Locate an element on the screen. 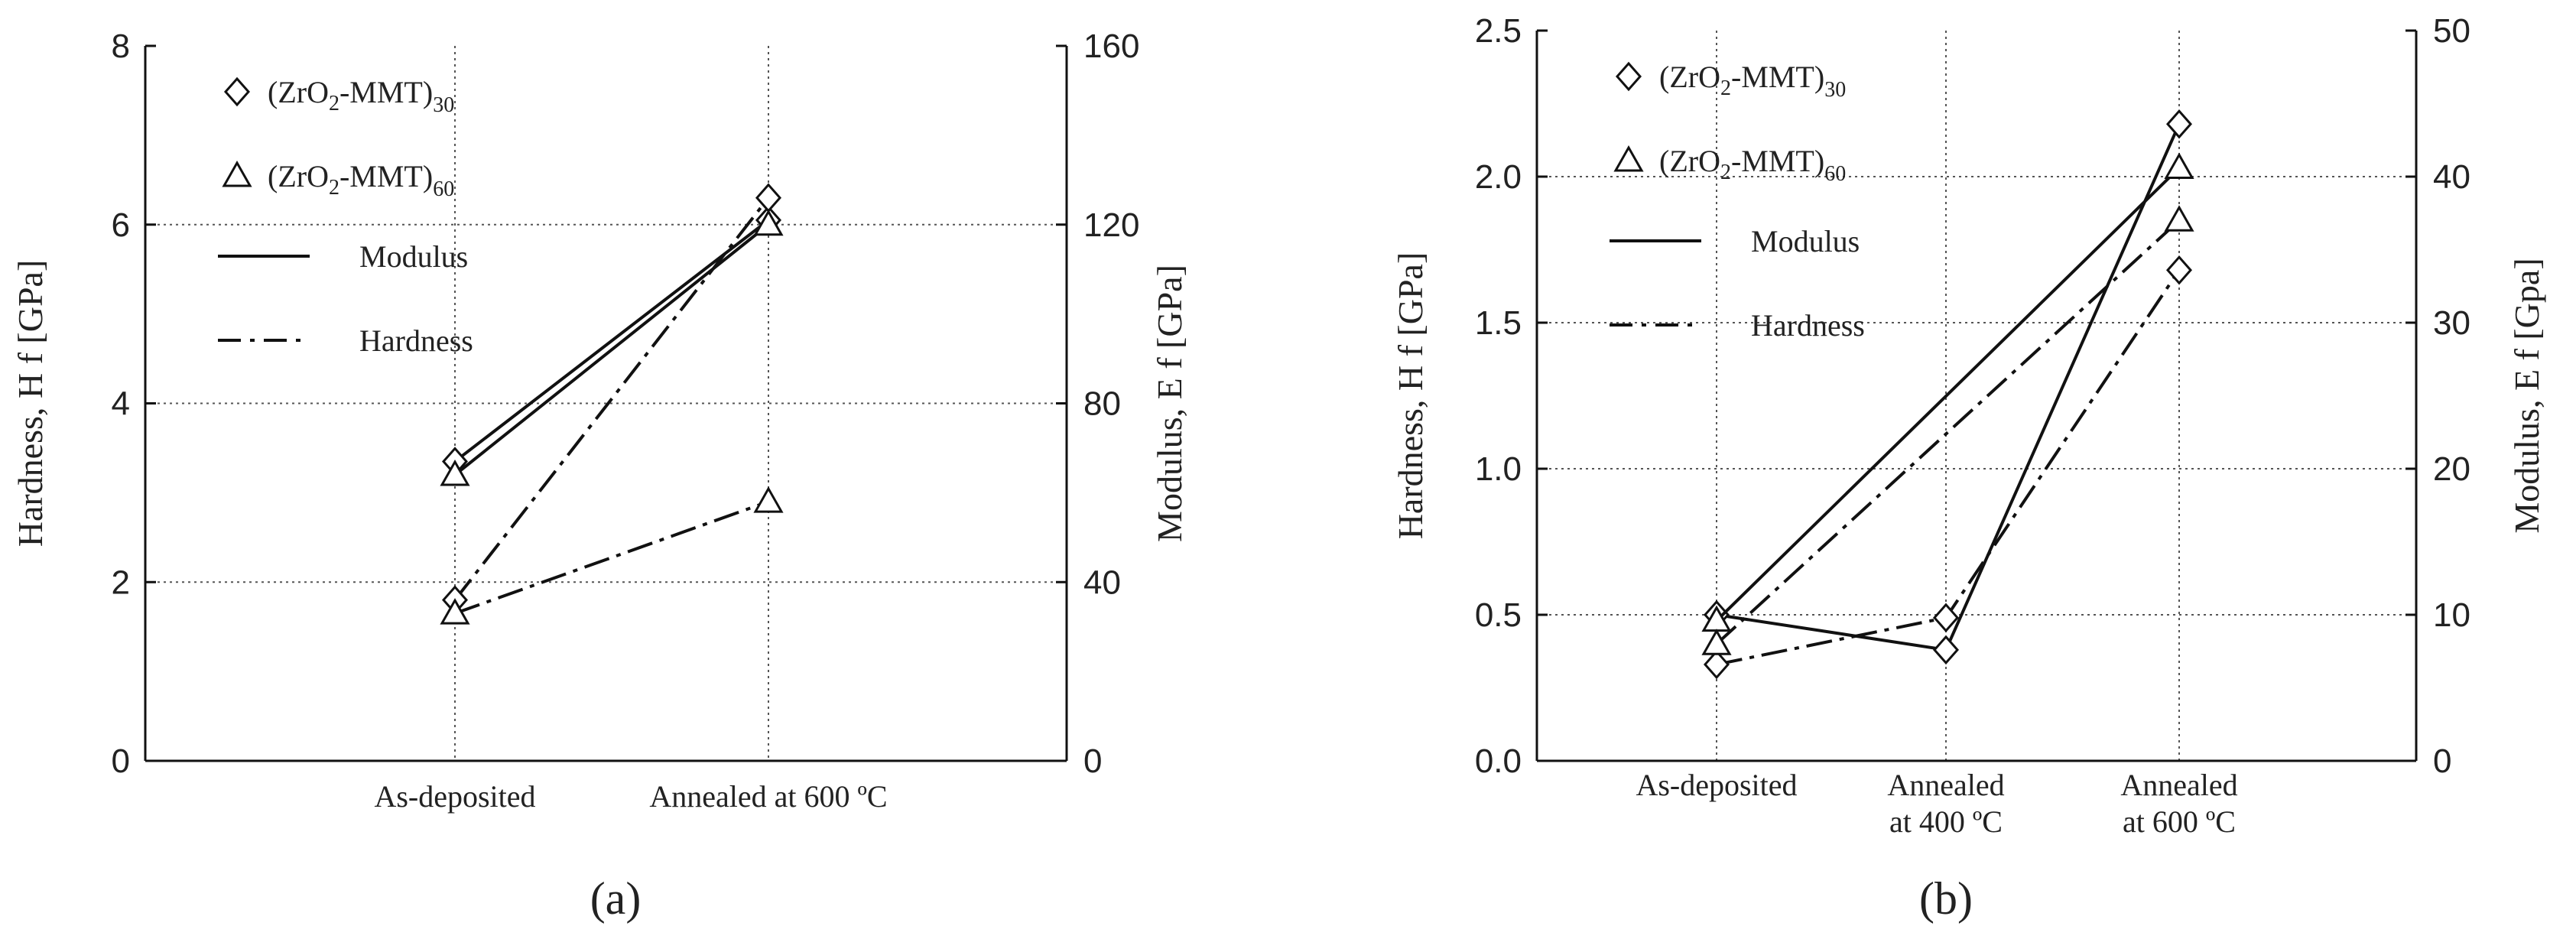 This screenshot has width=2576, height=952. panel-label: (b) is located at coordinates (1946, 898).